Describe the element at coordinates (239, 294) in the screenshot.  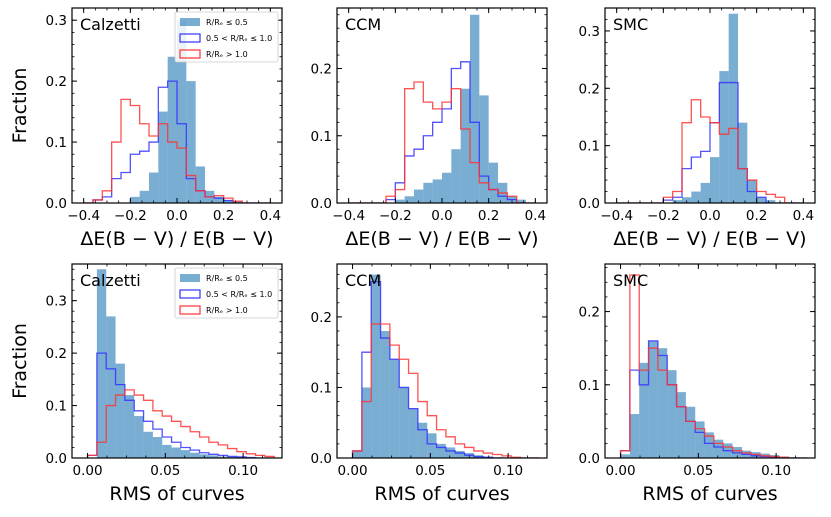
I see `legend-label: 0.5 < R/Rₑ ≤ 1.0` at that location.